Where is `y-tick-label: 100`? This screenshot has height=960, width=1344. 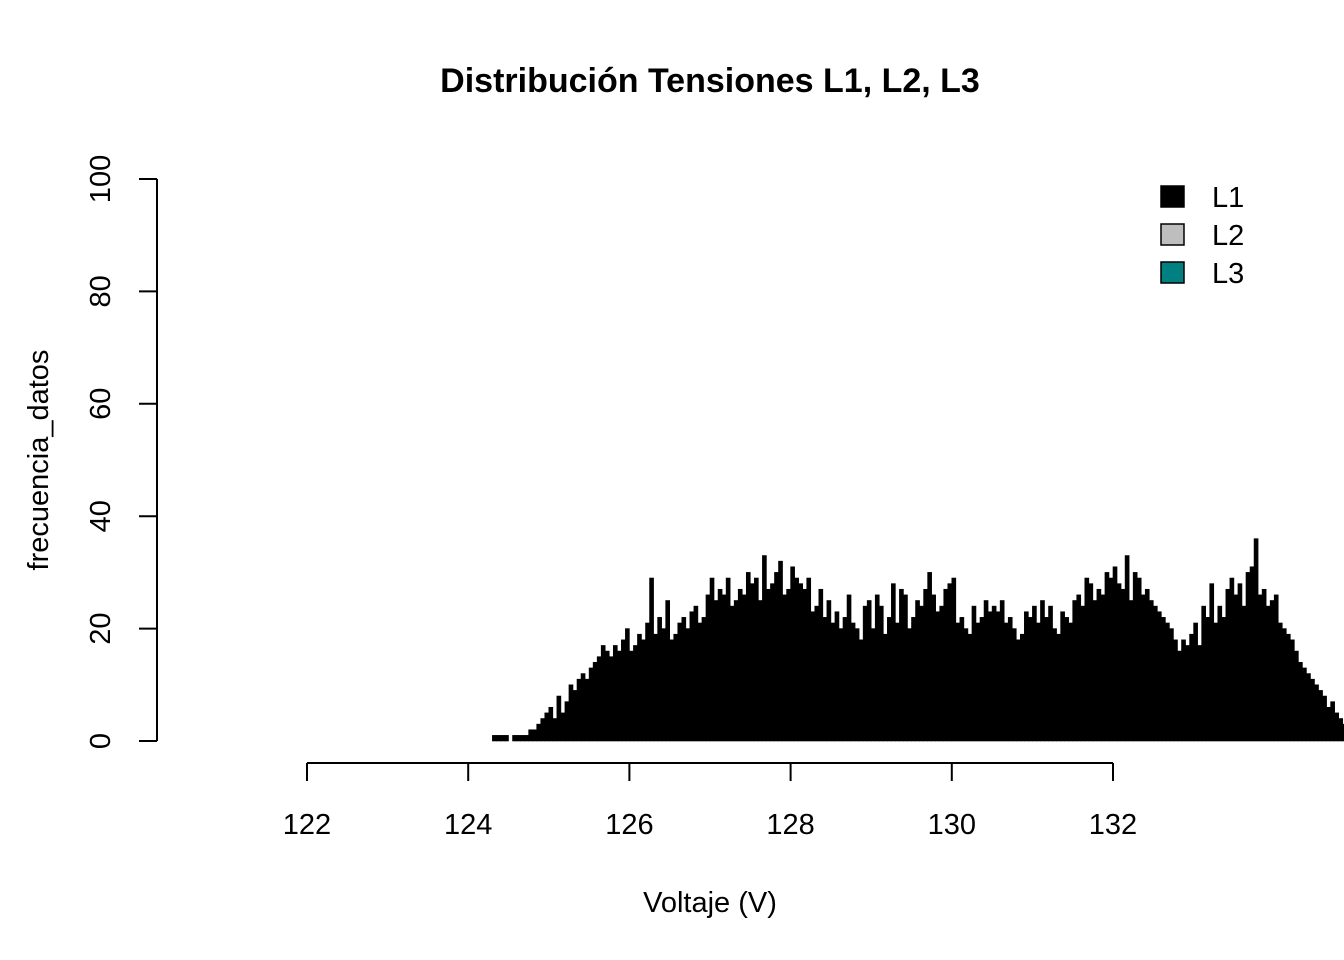
y-tick-label: 100 is located at coordinates (101, 179).